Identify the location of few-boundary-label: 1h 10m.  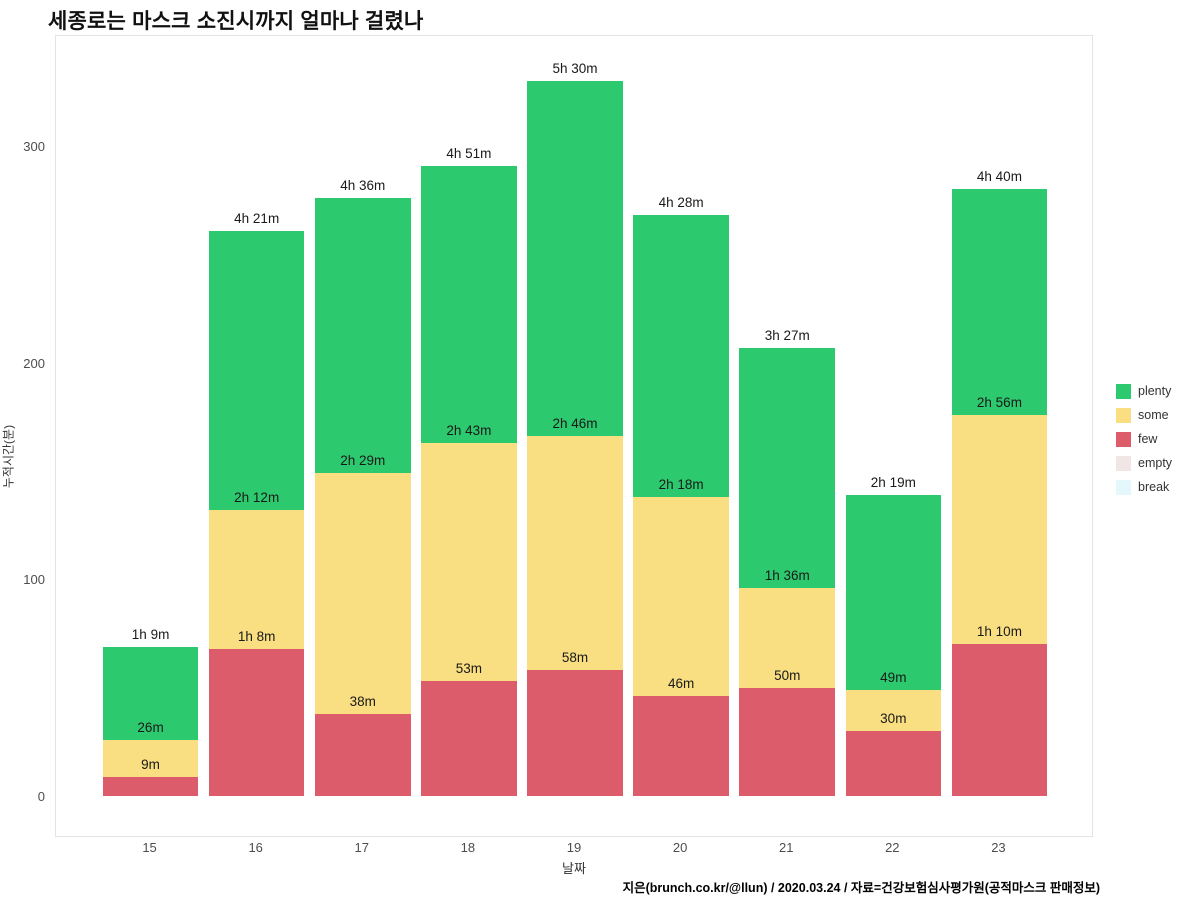
(999, 632).